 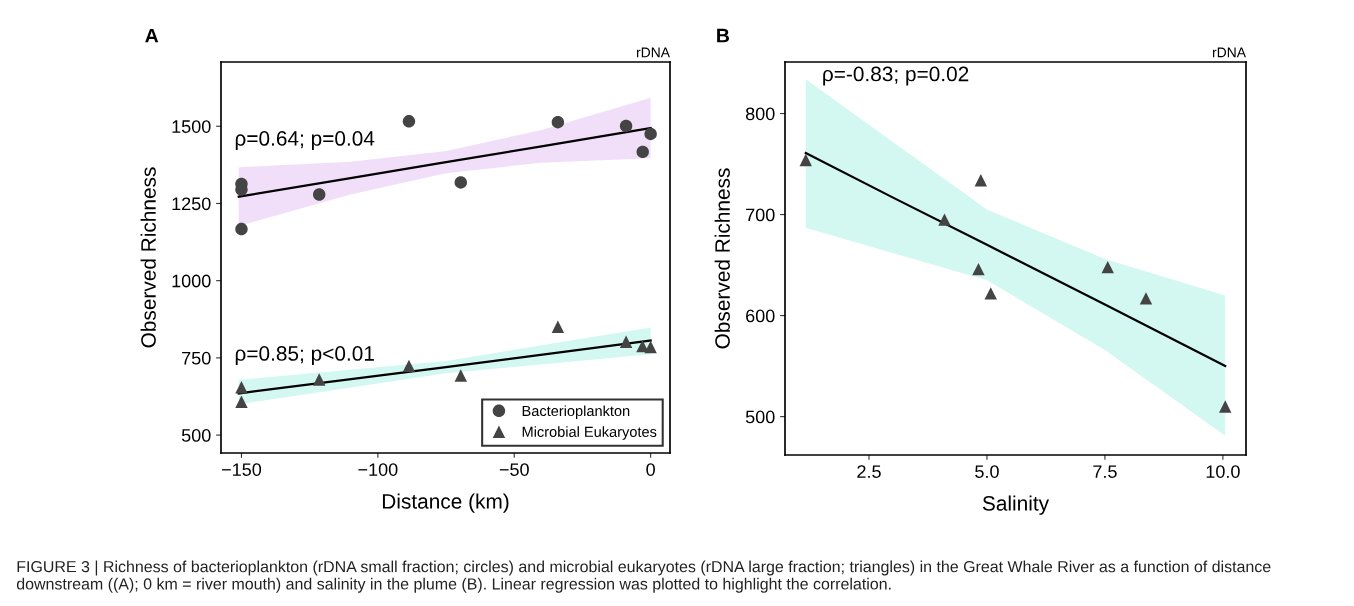 I want to click on y-tick-label: 1000, so click(x=191, y=281).